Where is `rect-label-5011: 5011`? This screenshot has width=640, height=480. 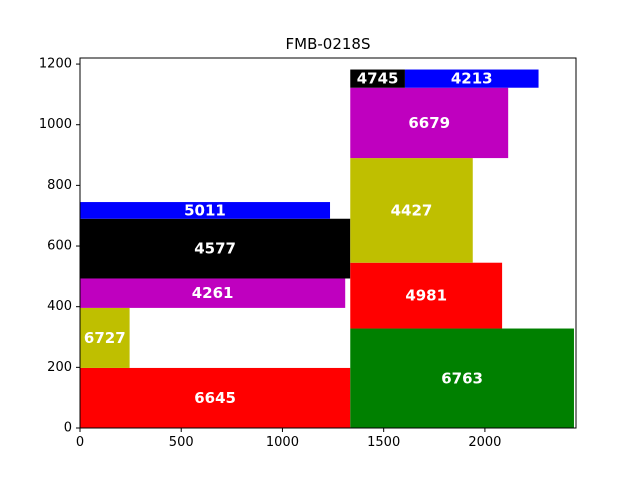
rect-label-5011: 5011 is located at coordinates (205, 210).